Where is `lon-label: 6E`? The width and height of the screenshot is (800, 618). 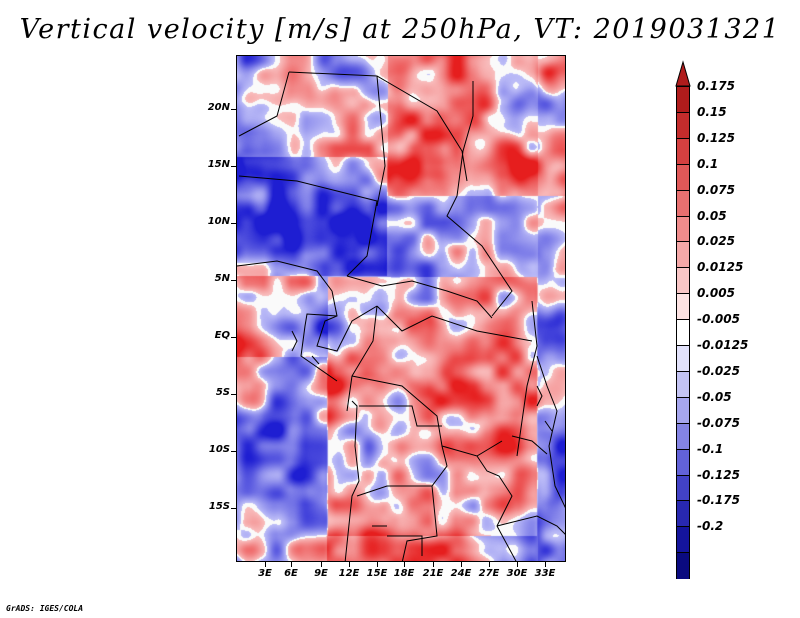
lon-label: 6E is located at coordinates (291, 573).